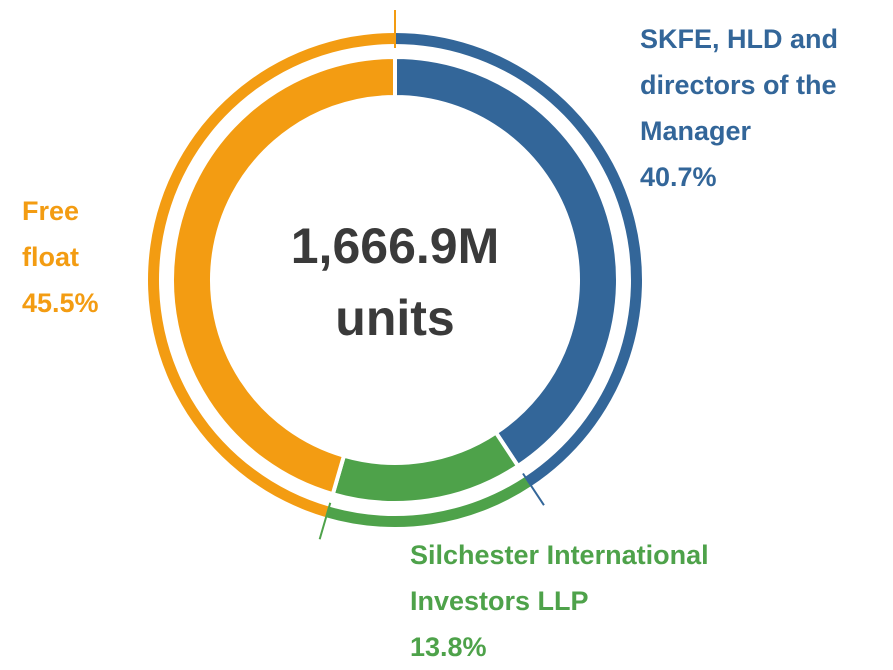 Image resolution: width=893 pixels, height=670 pixels. What do you see at coordinates (395, 282) in the screenshot?
I see `center-text: 1,666.9M units` at bounding box center [395, 282].